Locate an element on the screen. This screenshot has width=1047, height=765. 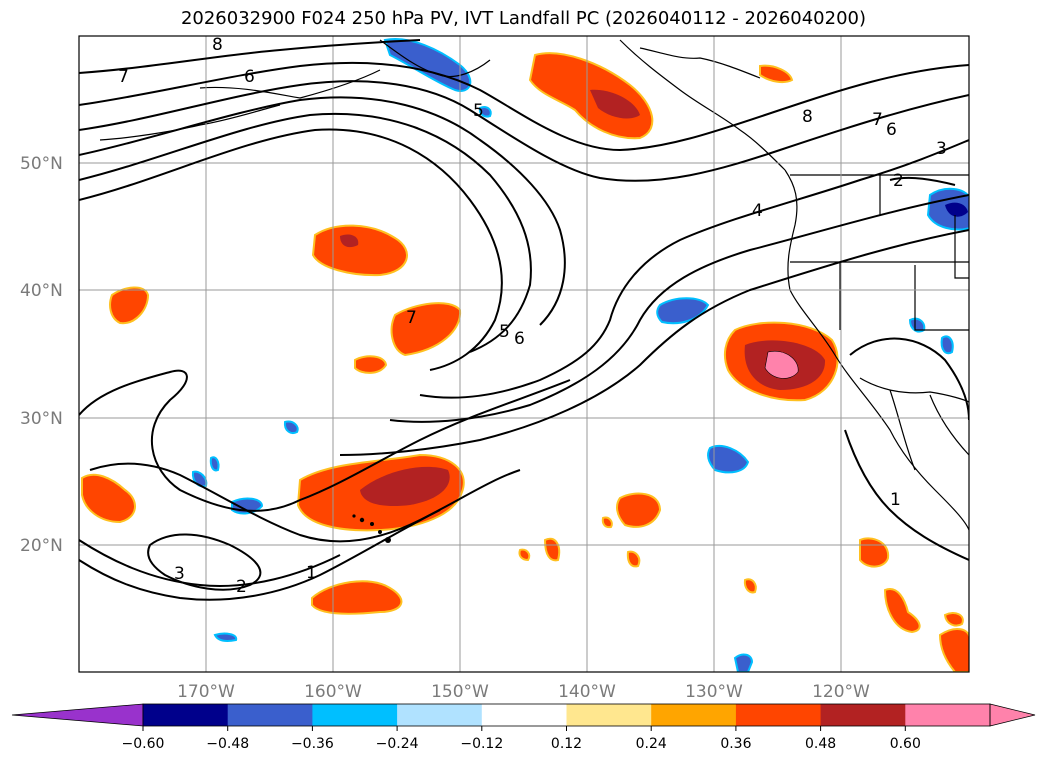
colorbar-tick-label: −0.60 is located at coordinates (143, 744).